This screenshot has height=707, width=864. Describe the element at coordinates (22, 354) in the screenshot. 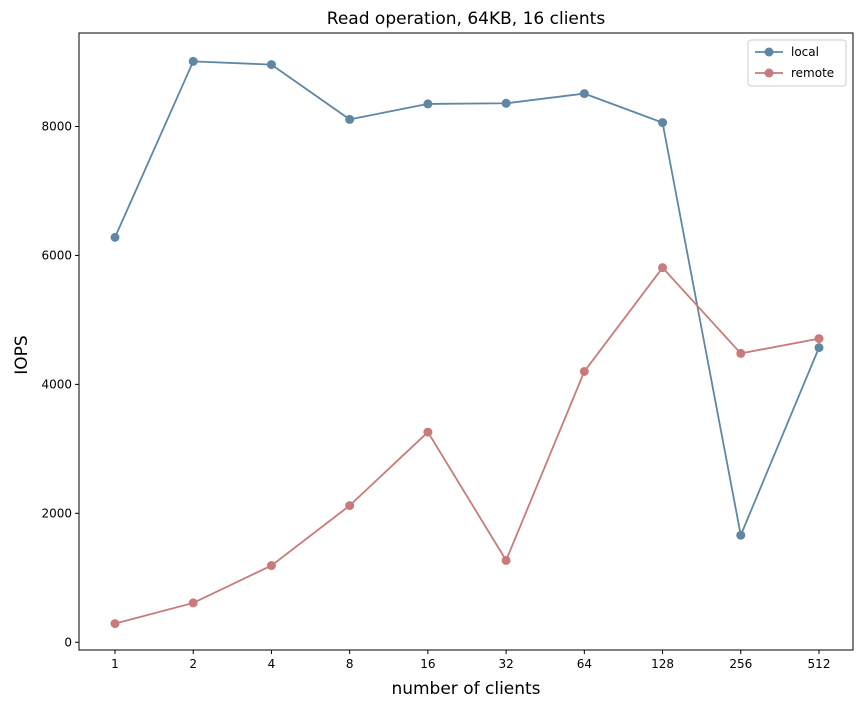

I see `y-axis-title: IOPS` at that location.